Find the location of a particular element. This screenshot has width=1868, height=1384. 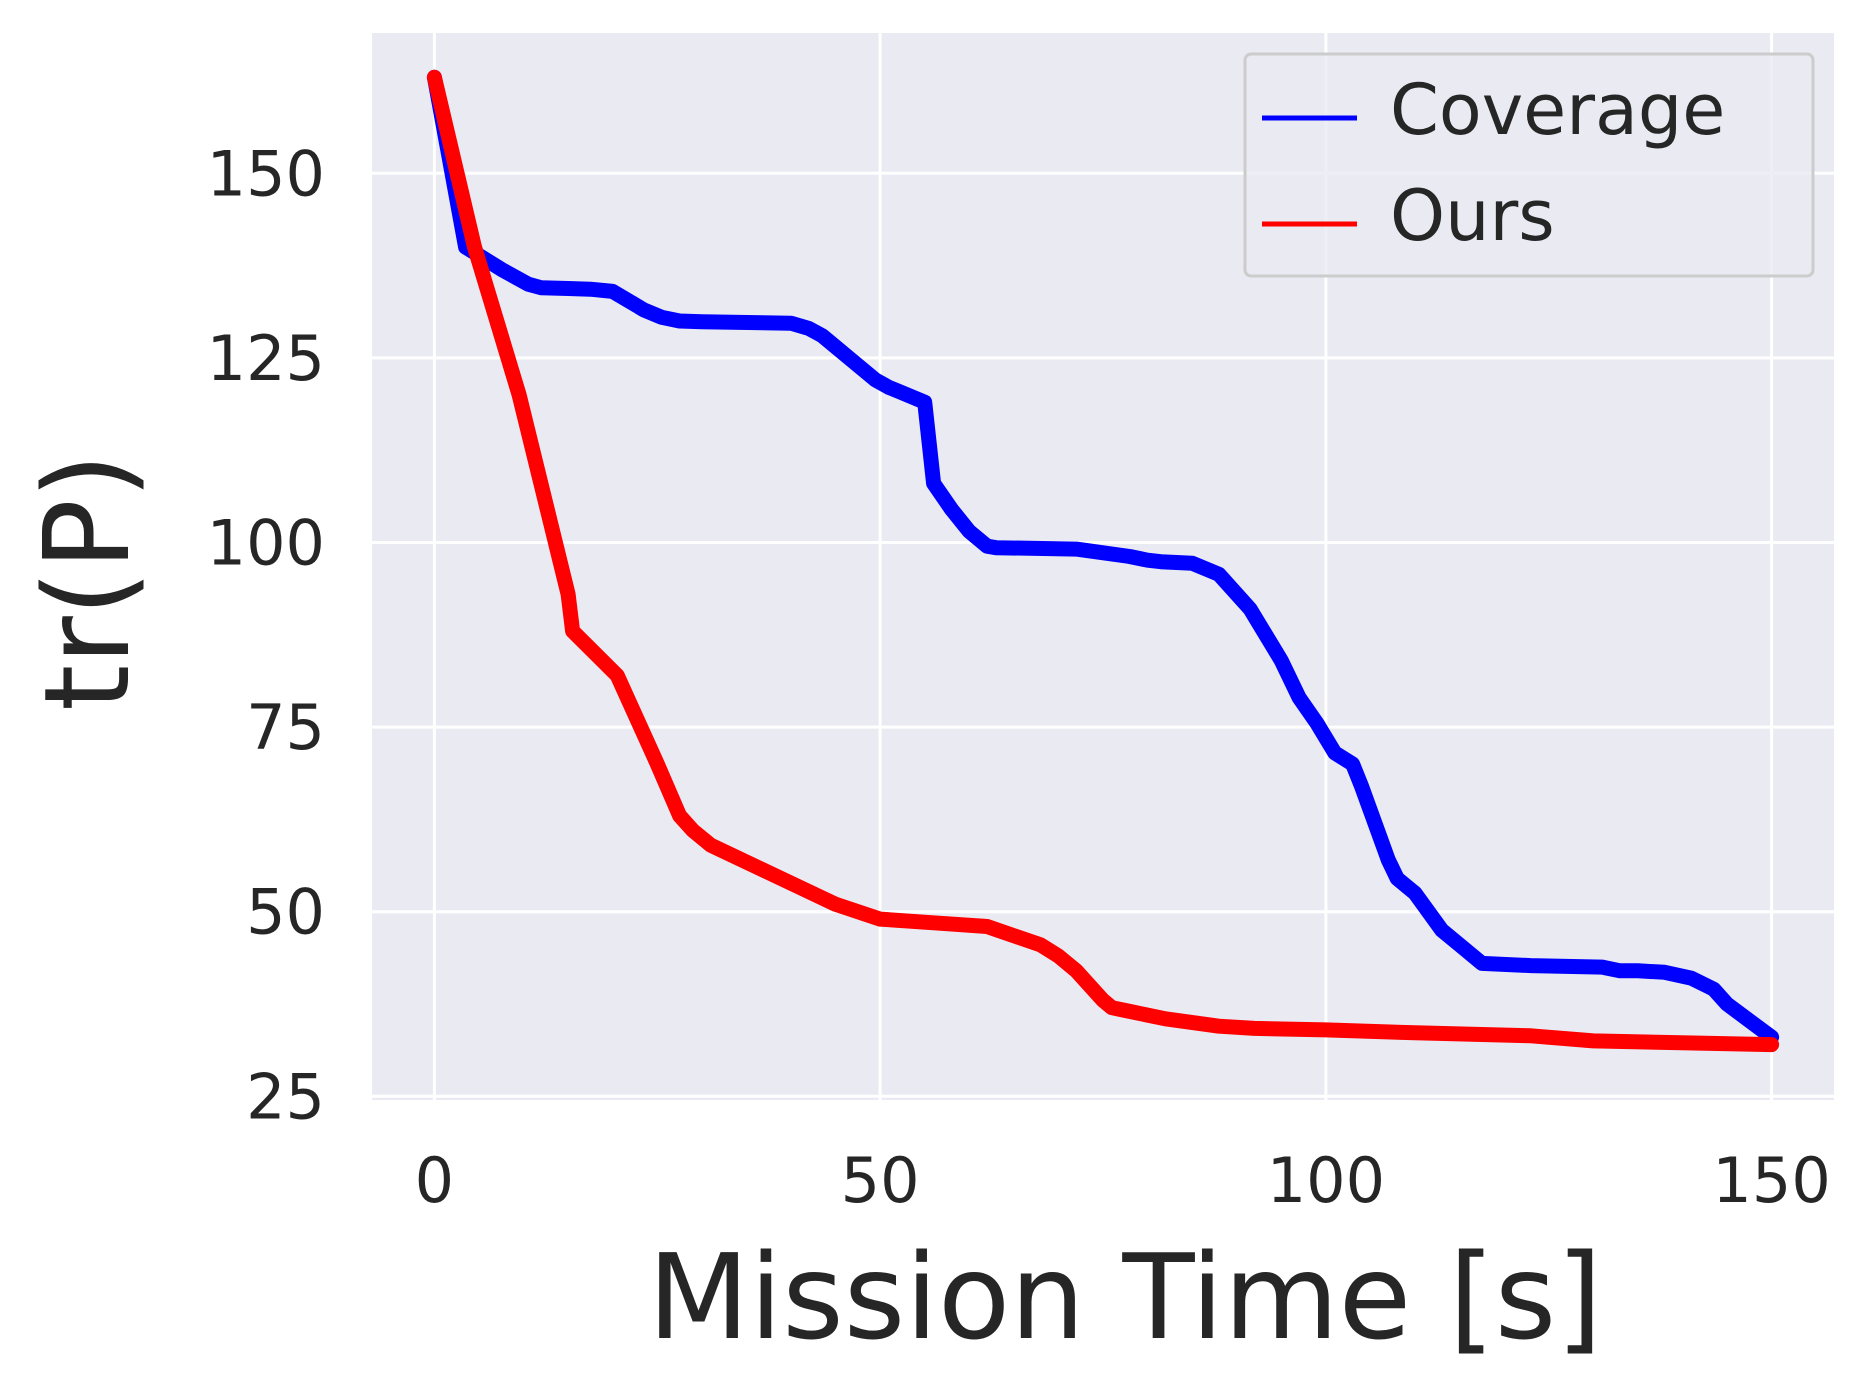

x-tick-labels: 0 50 100 150 is located at coordinates (1123, 1180).